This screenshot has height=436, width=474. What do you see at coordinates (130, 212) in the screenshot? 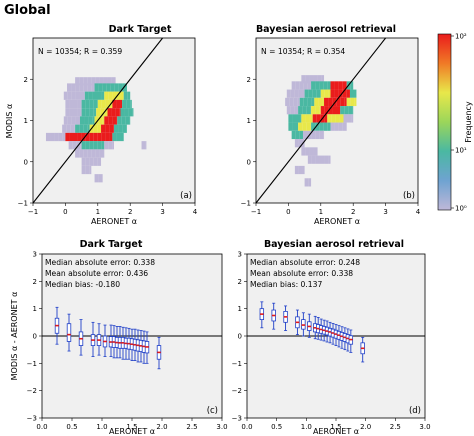
I see `x-tick-label: 2` at bounding box center [130, 212].